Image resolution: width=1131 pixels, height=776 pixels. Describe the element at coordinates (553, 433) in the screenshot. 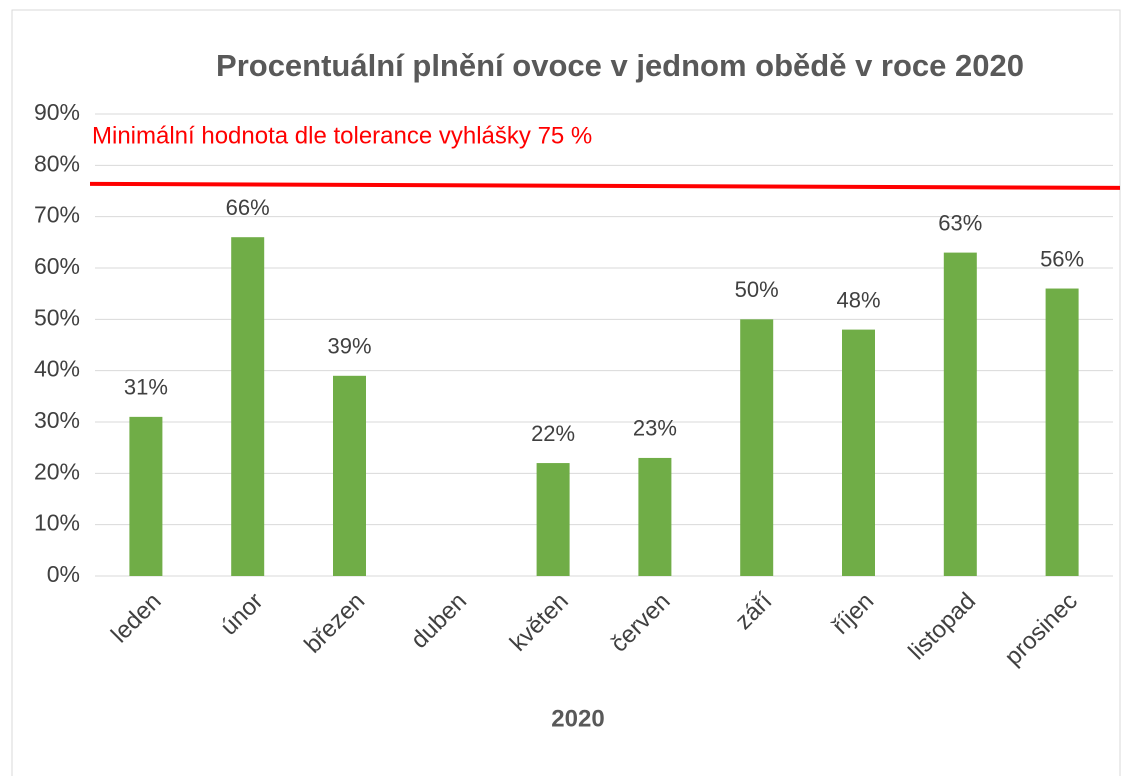

I see `data-label: 22%` at that location.